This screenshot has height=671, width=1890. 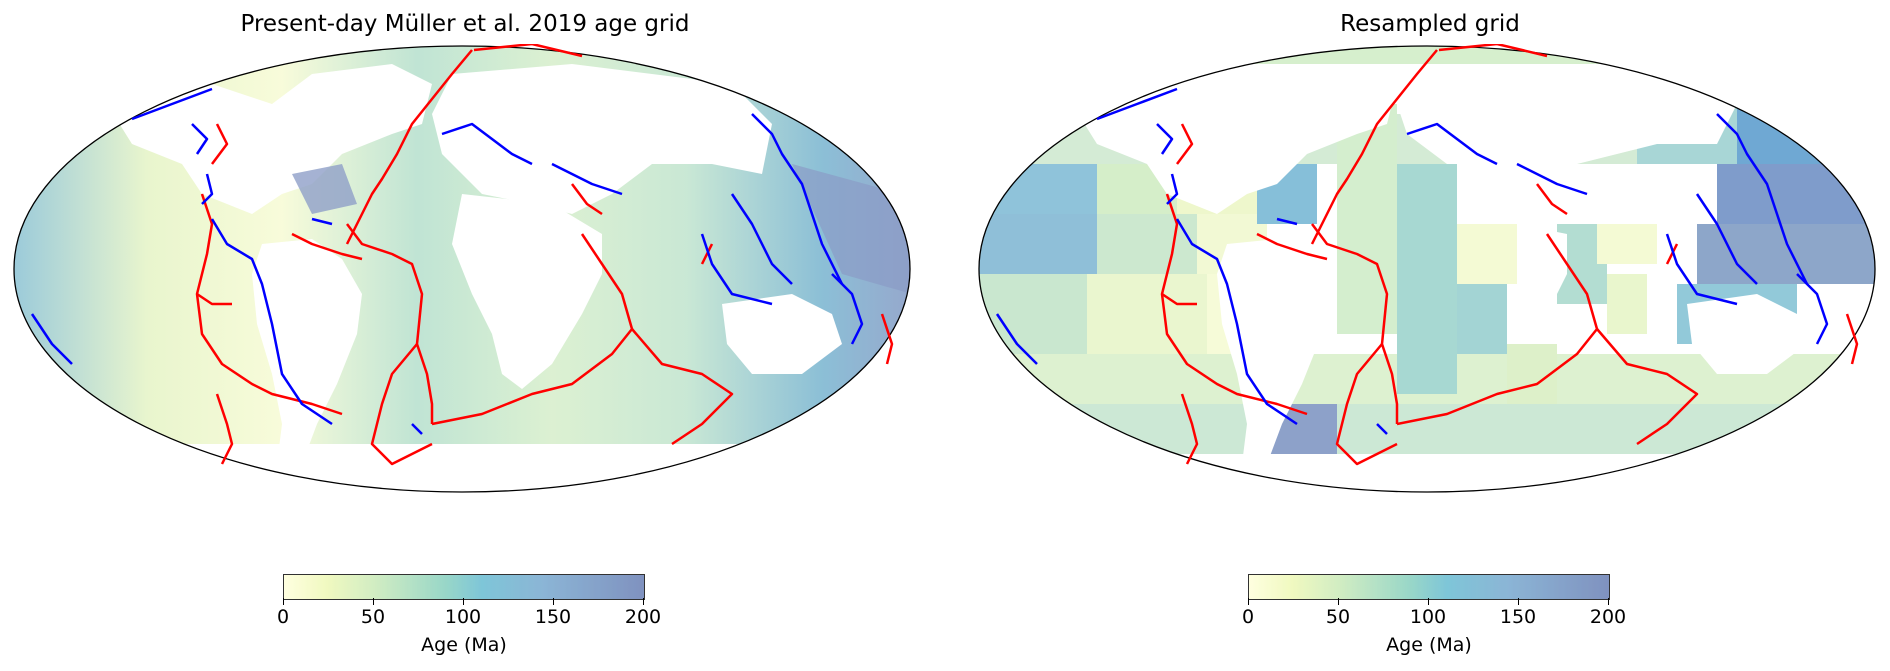 I want to click on eurasia-mask, so click(x=602, y=139).